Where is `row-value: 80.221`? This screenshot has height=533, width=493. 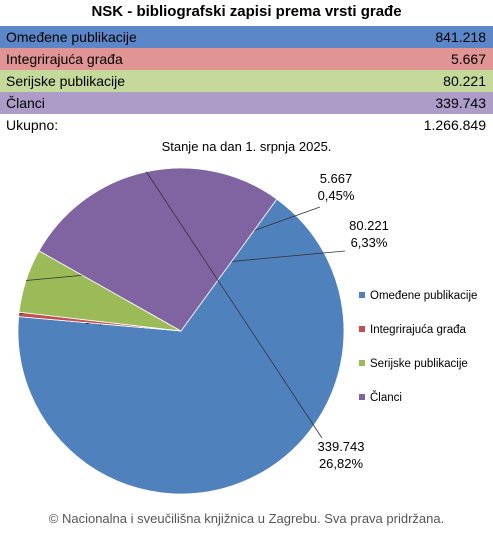
row-value: 80.221 is located at coordinates (464, 81).